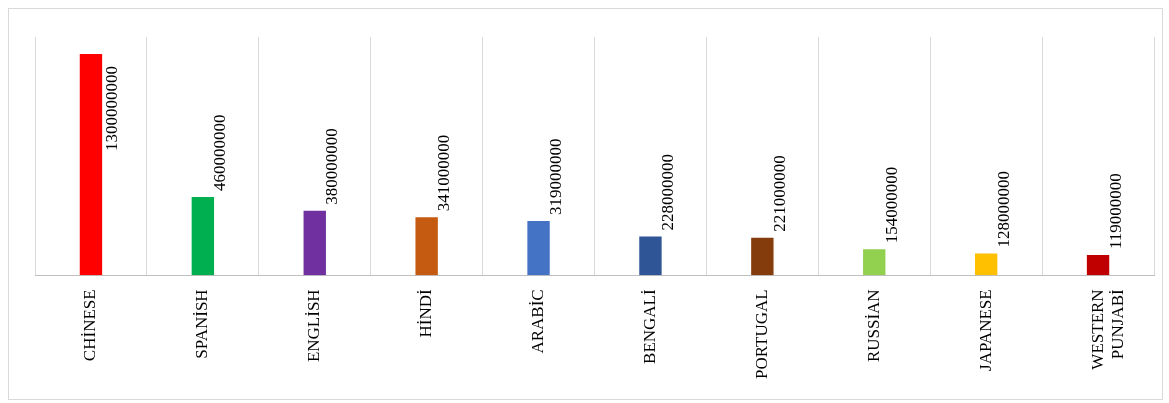 Image resolution: width=1169 pixels, height=403 pixels. Describe the element at coordinates (985, 330) in the screenshot. I see `x-tick-label: JAPANESE` at that location.